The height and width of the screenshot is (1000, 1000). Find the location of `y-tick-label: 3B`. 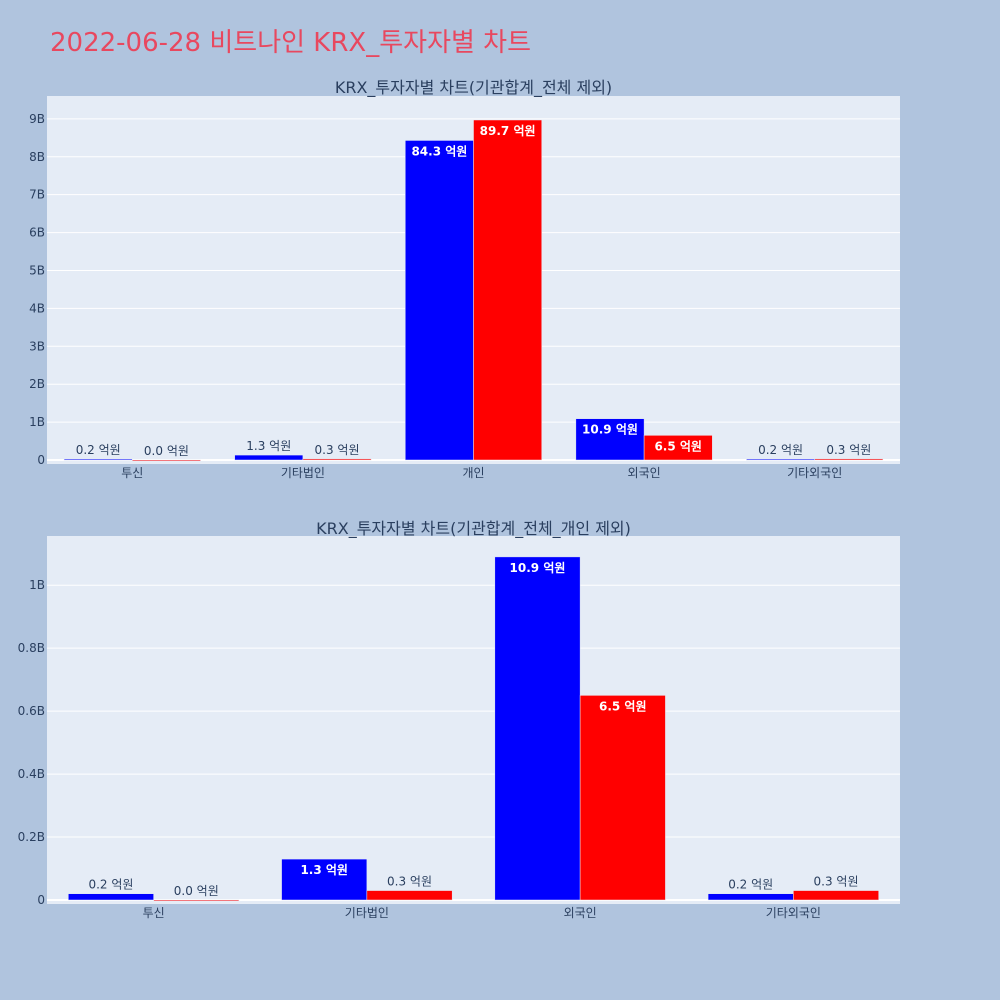

y-tick-label: 3B is located at coordinates (37, 346).